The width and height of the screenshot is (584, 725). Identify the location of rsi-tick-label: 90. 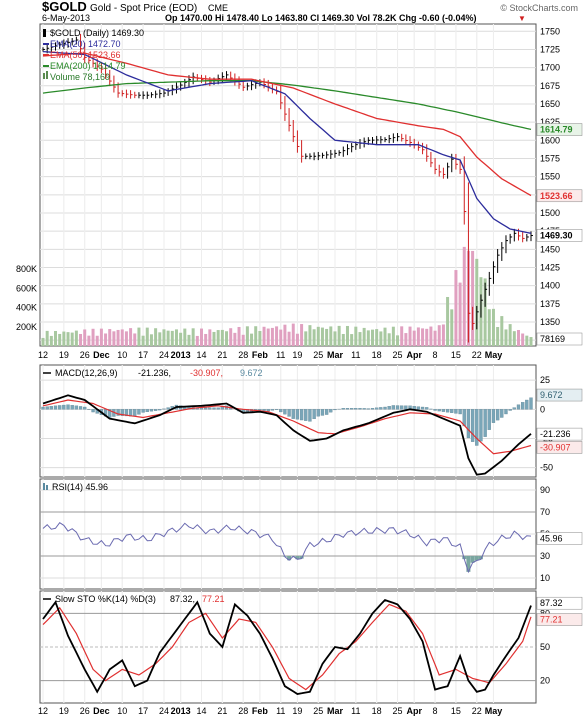
(545, 490).